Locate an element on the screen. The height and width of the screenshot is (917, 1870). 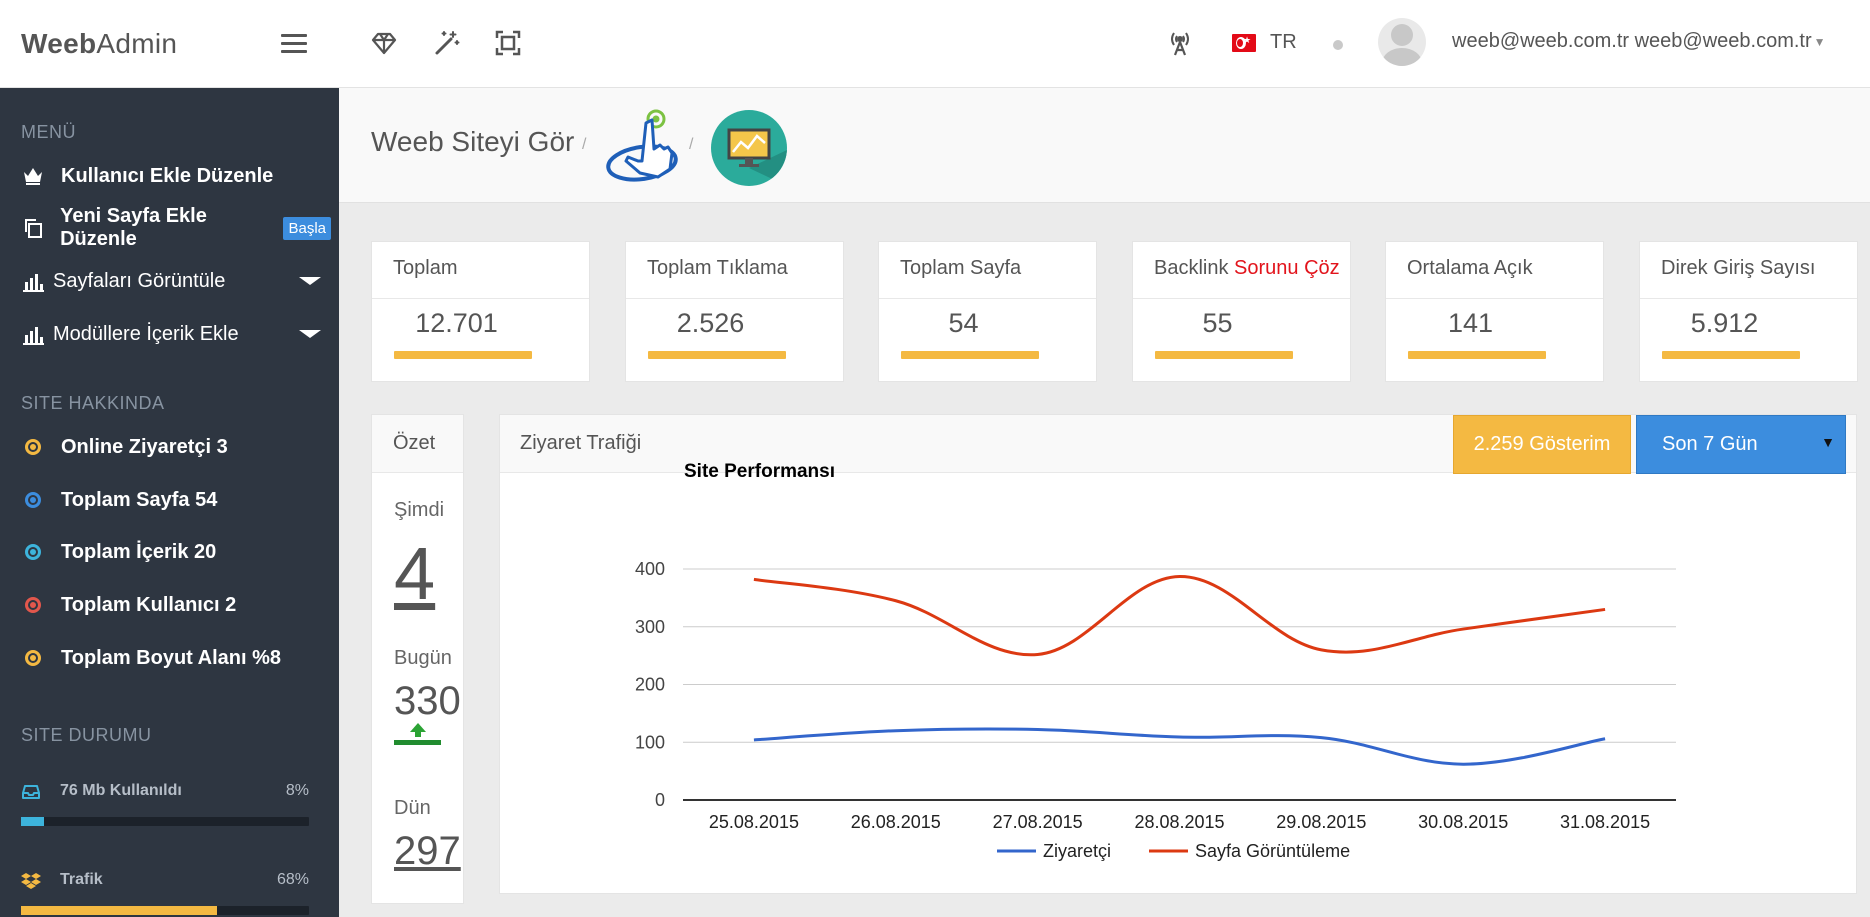
sidebar-item-modules: Modüllere İçerik Ekle is located at coordinates (176, 334).